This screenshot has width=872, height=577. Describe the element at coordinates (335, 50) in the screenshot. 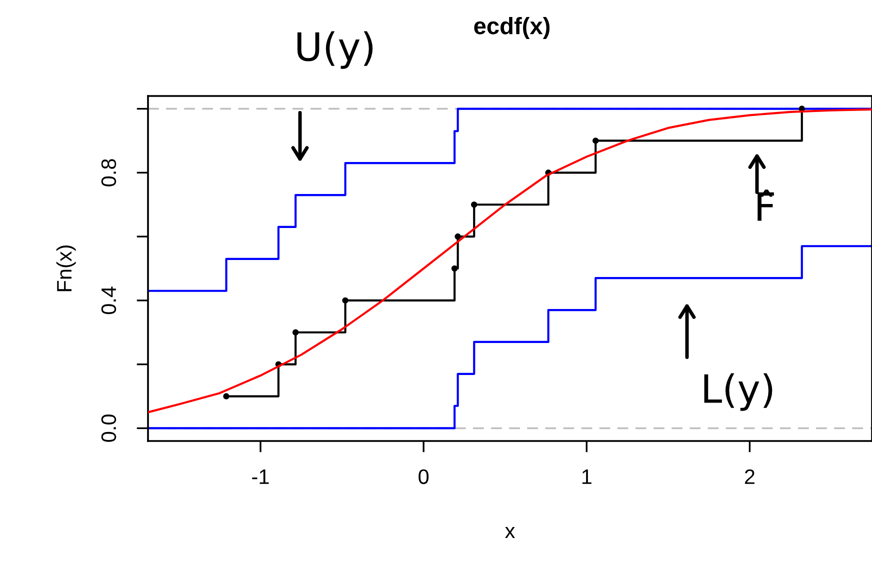

I see `text: U(y)` at that location.